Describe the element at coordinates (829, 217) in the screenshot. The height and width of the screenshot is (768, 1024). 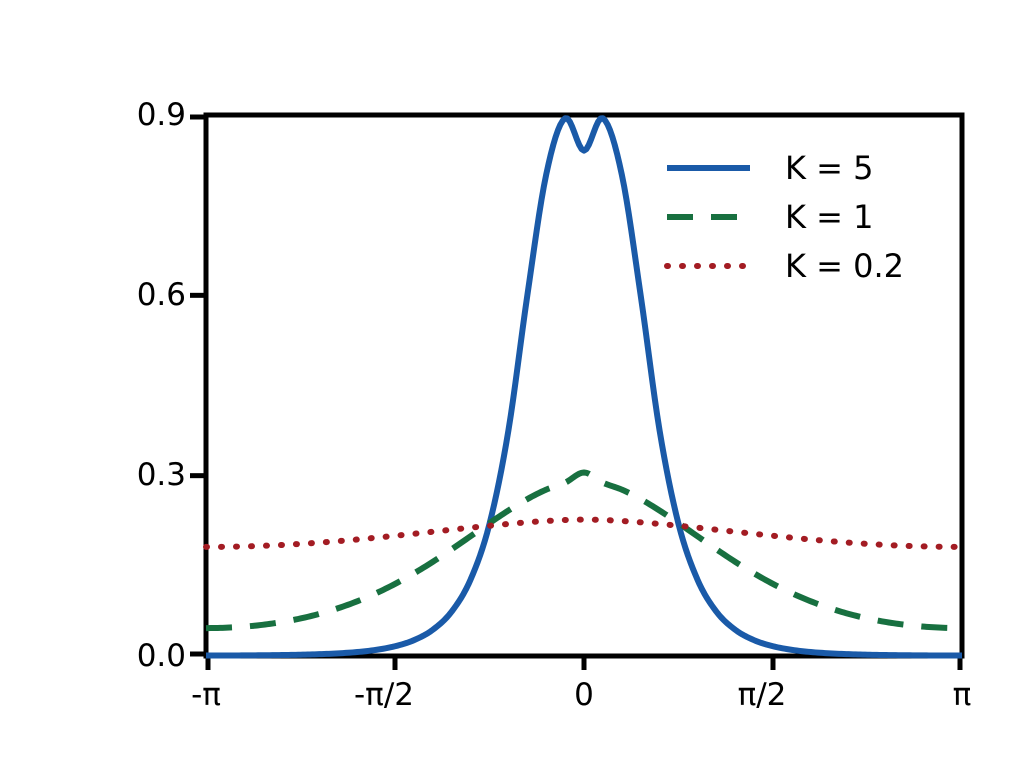
I see `legend-label-k1: K = 1` at that location.